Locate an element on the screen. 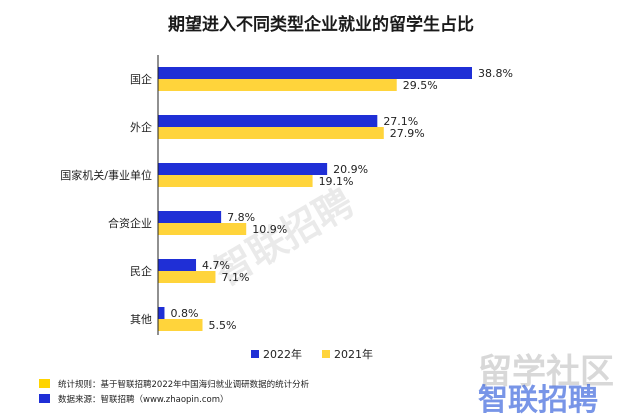 The height and width of the screenshot is (419, 643). value-label: 38.8% is located at coordinates (495, 73).